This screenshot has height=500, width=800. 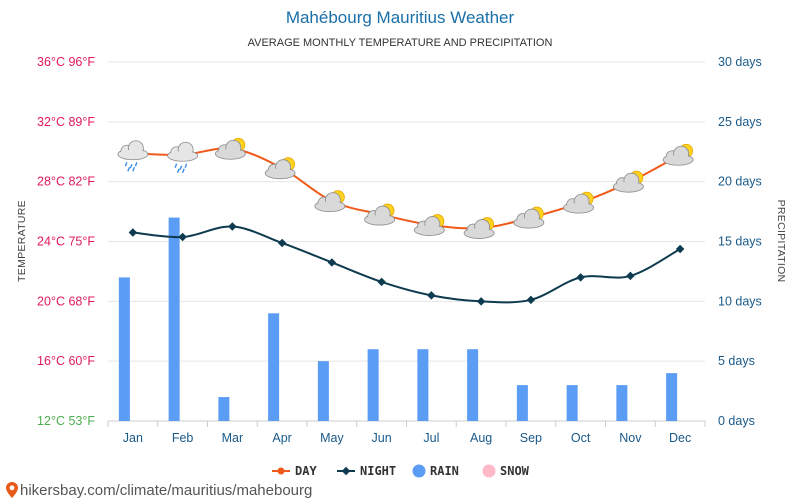 I want to click on x-tick-label: May, so click(x=332, y=438).